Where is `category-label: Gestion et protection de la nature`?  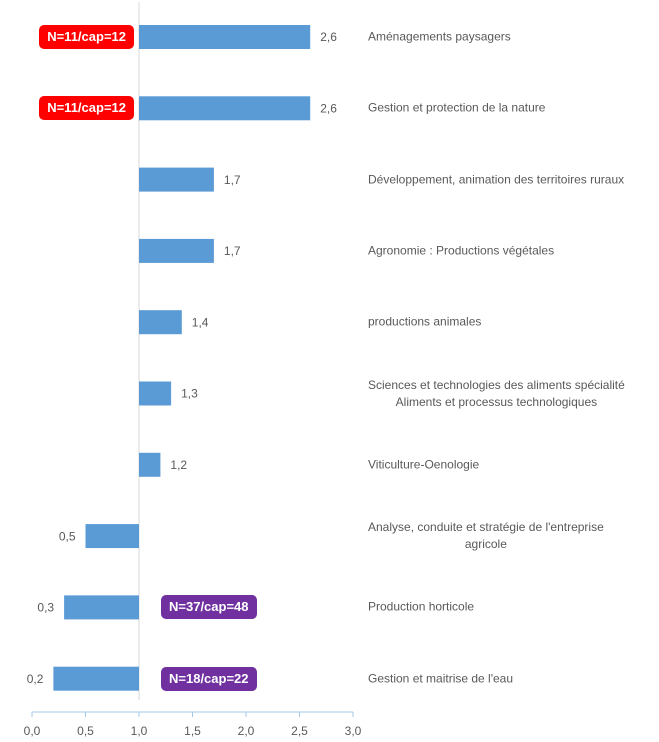
category-label: Gestion et protection de la nature is located at coordinates (457, 107).